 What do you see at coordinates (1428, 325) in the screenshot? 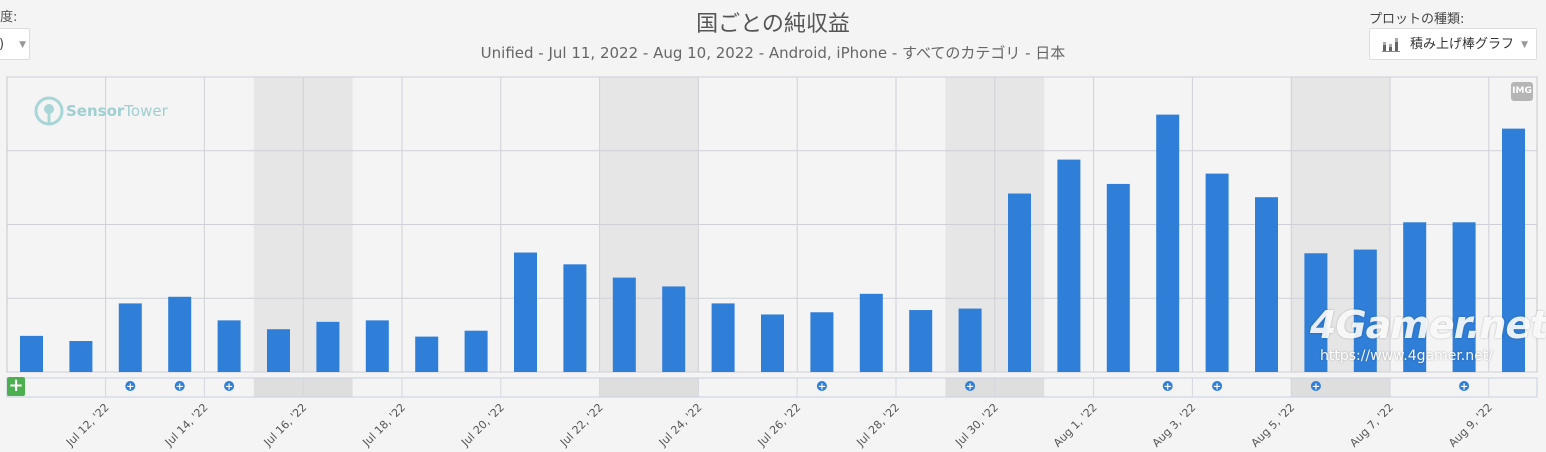
I see `watermark-brand: 4Gamer.net` at bounding box center [1428, 325].